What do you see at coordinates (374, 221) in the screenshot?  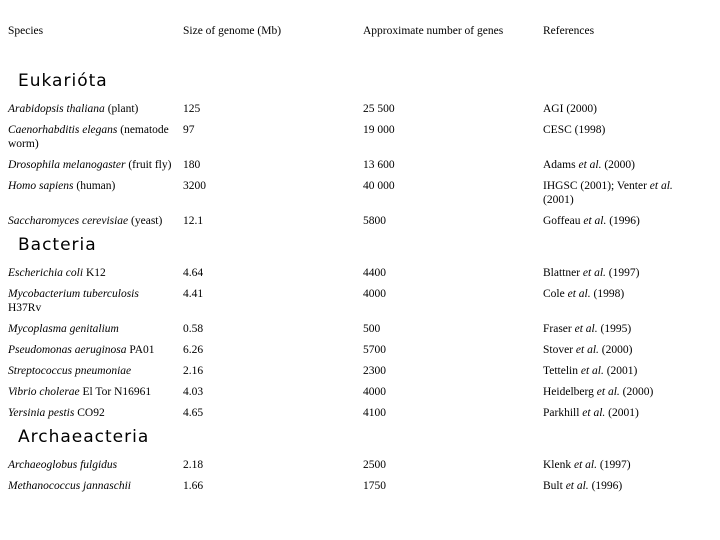 I see `gene-count-cell: 5800` at bounding box center [374, 221].